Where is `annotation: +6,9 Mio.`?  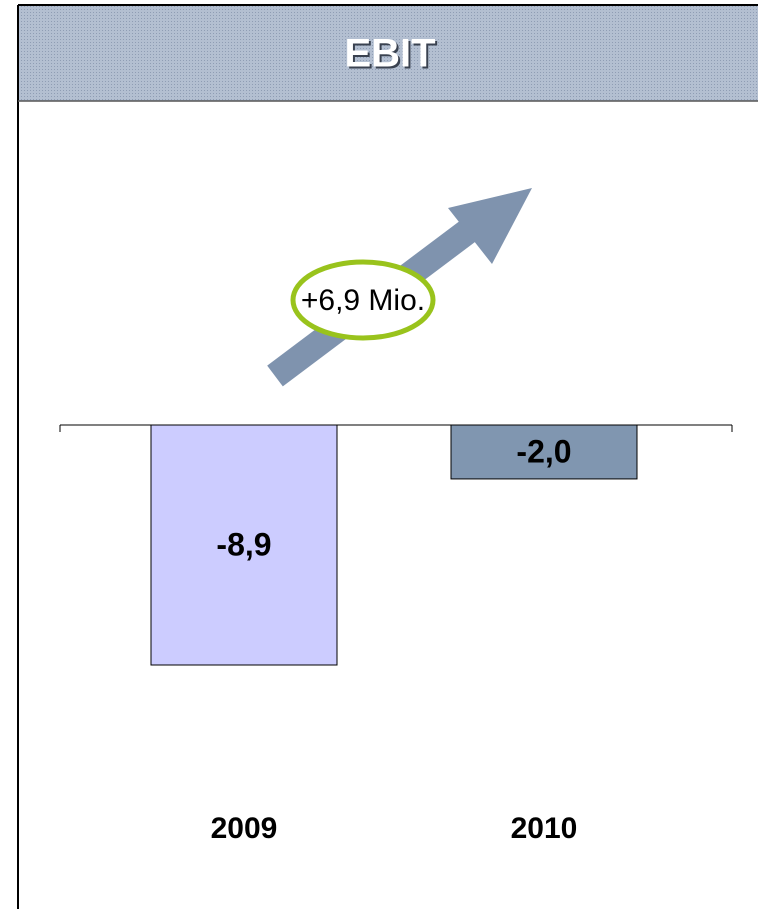
annotation: +6,9 Mio. is located at coordinates (363, 300).